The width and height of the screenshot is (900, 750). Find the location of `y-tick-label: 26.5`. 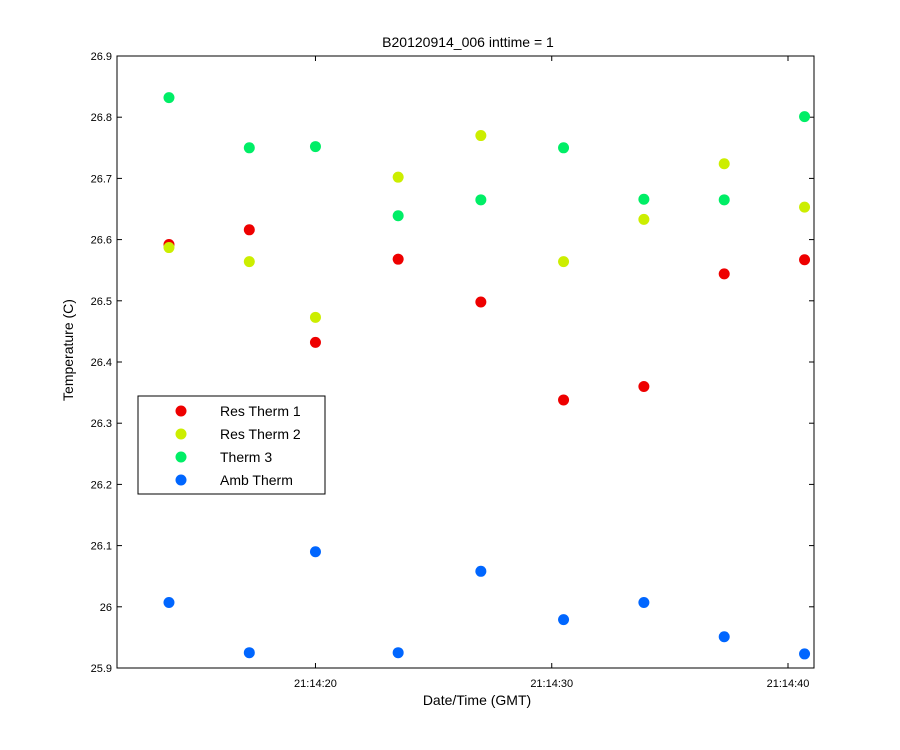

y-tick-label: 26.5 is located at coordinates (101, 302).